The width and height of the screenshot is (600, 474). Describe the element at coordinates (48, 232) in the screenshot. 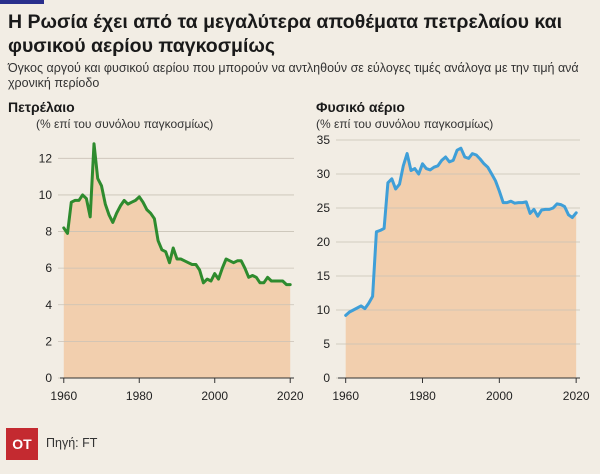

I see `oil-y-tick-label: 8` at that location.